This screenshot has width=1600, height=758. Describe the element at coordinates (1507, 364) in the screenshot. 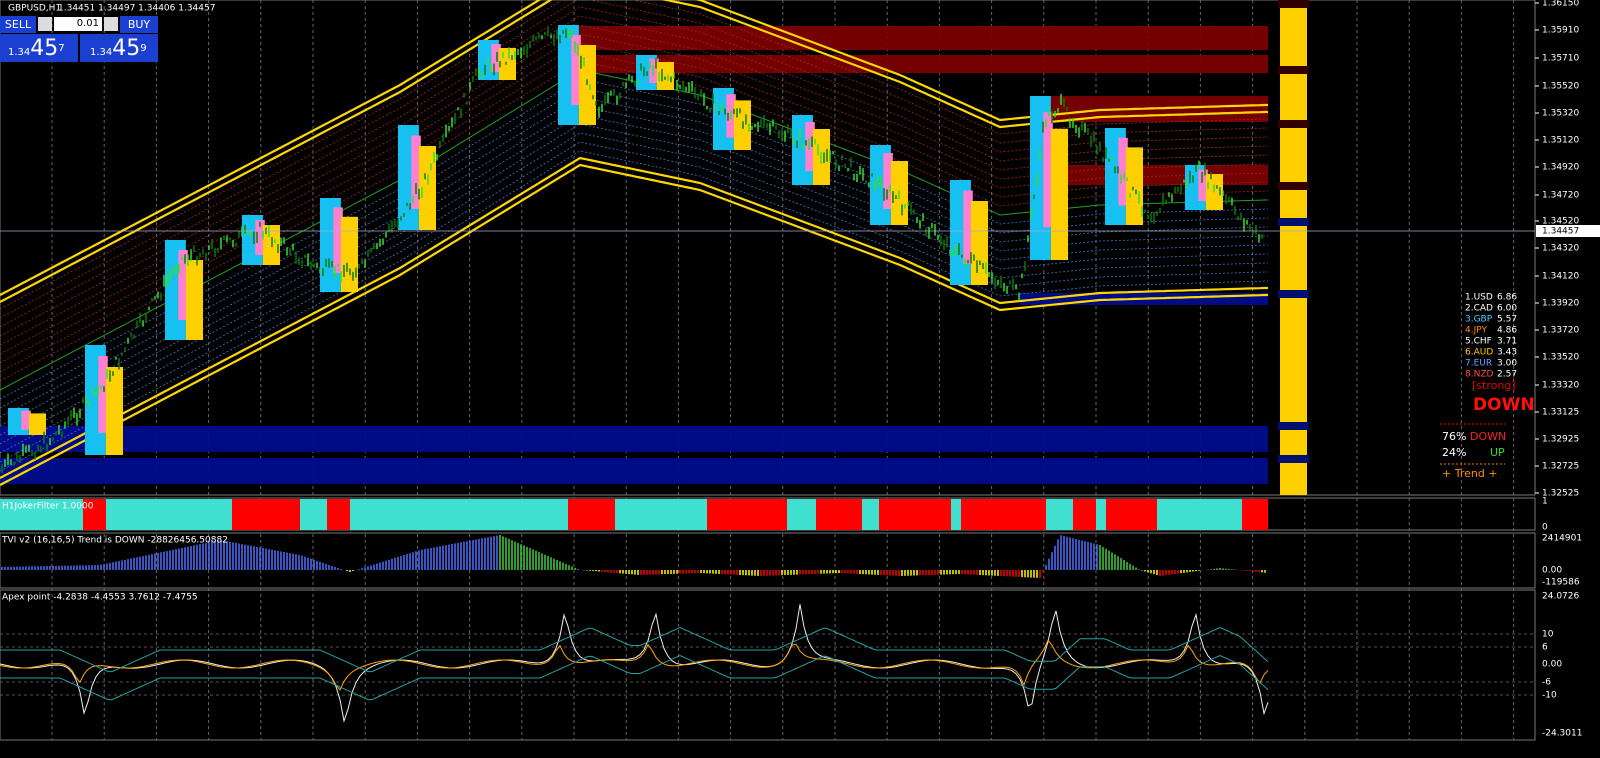

I see `strength-value: 3.00` at that location.